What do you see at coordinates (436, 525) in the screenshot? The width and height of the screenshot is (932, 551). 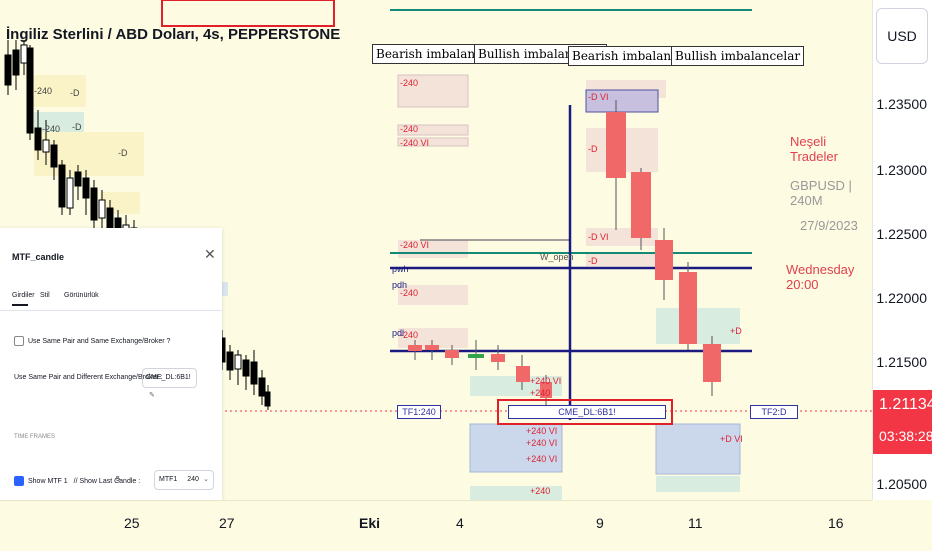 I see `time-axis: 25 27 Eki 4 9 11 16` at bounding box center [436, 525].